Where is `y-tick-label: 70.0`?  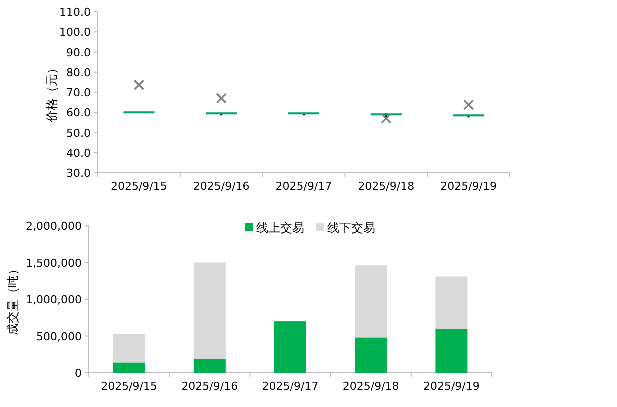
y-tick-label: 70.0 is located at coordinates (78, 93).